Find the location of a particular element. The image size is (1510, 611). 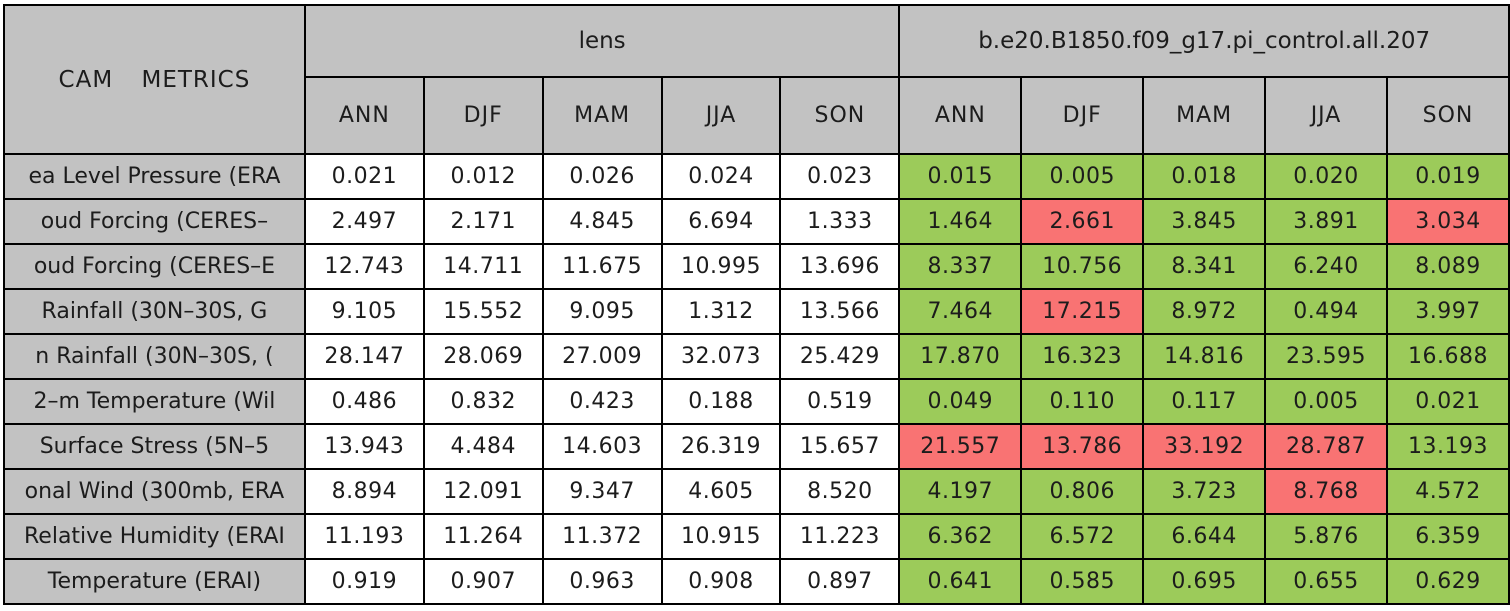

metric-label: ea Level Pressure (ERA is located at coordinates (154, 176).